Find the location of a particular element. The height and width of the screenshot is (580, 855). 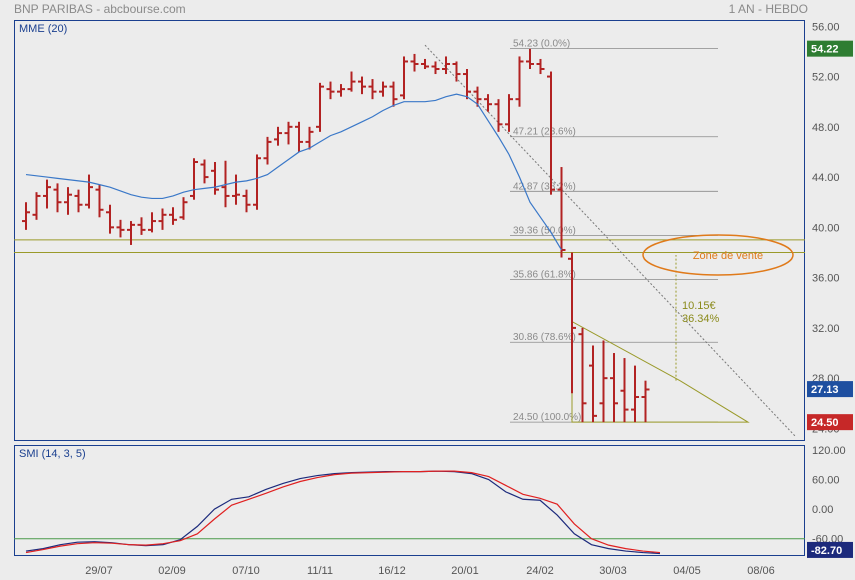

chart-title: BNP PARIBAS - abcbourse.com is located at coordinates (100, 9).